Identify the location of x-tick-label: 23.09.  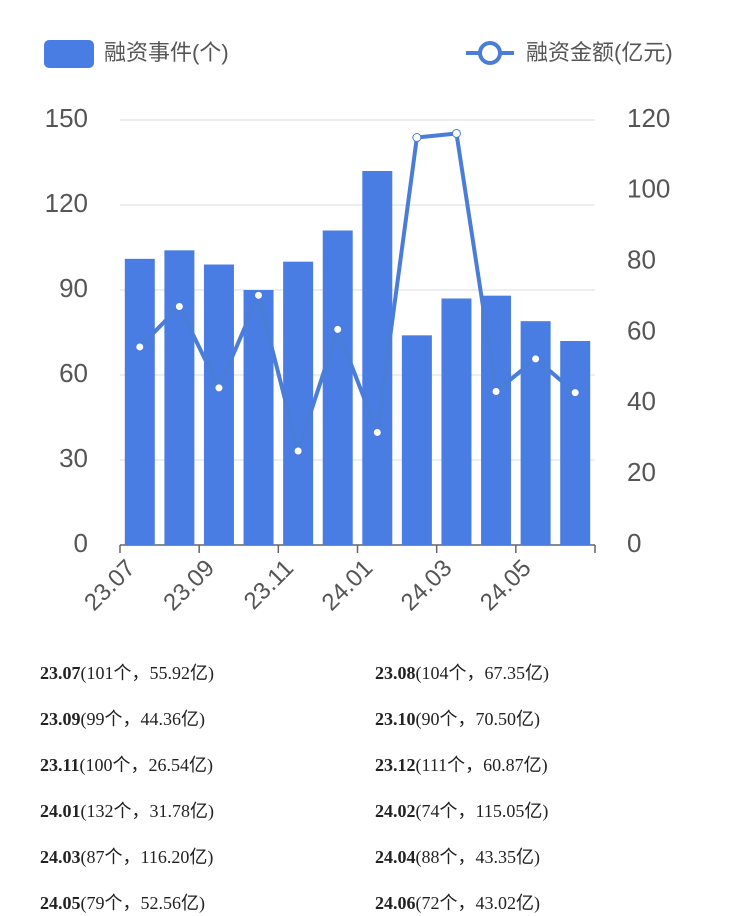
(189, 586).